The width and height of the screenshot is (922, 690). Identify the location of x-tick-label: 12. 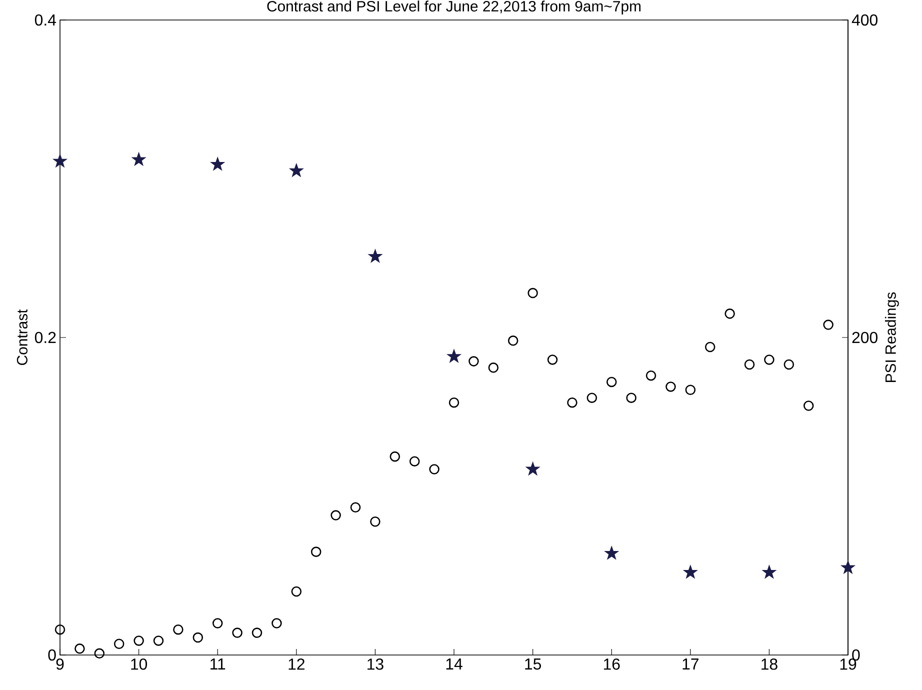
(296, 664).